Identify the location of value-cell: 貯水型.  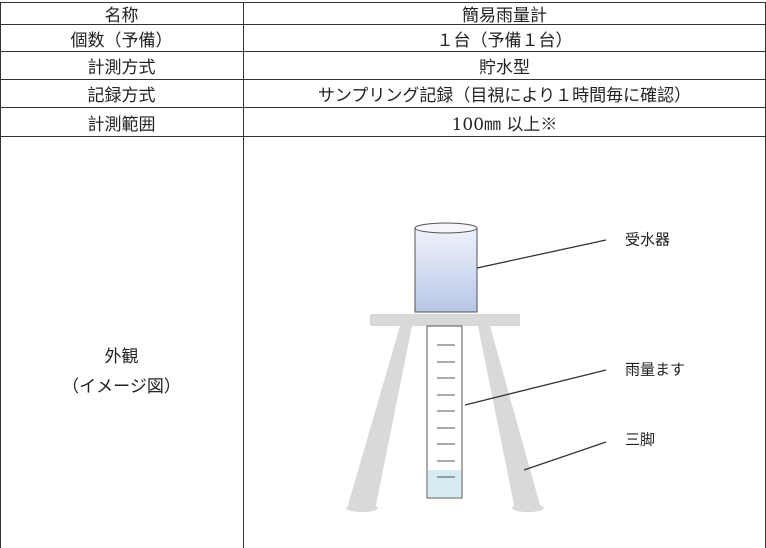
(504, 68).